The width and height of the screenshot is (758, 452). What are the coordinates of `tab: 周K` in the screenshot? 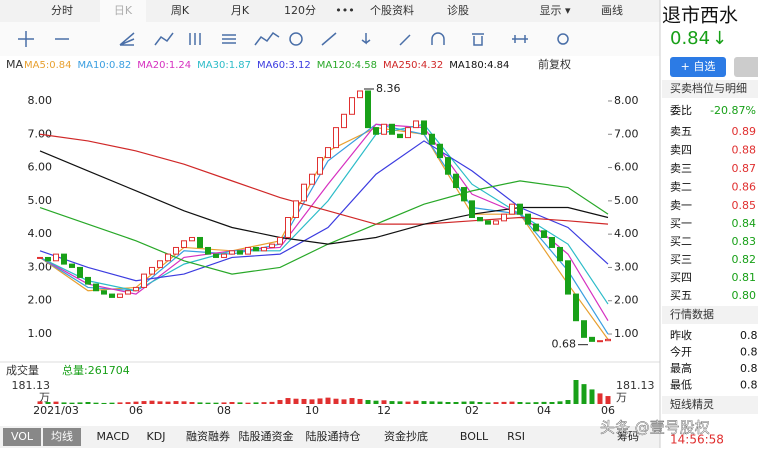 It's located at (180, 10).